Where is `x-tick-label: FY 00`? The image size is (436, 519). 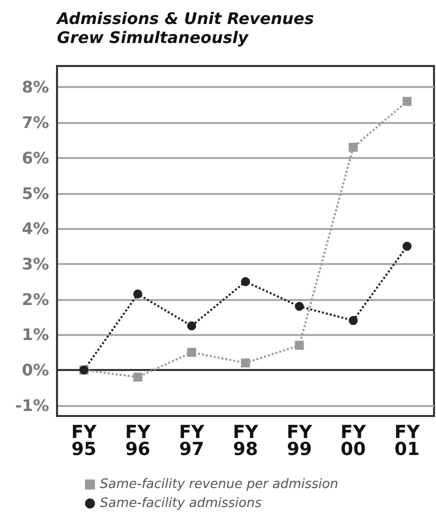
x-tick-label: FY 00 is located at coordinates (353, 441).